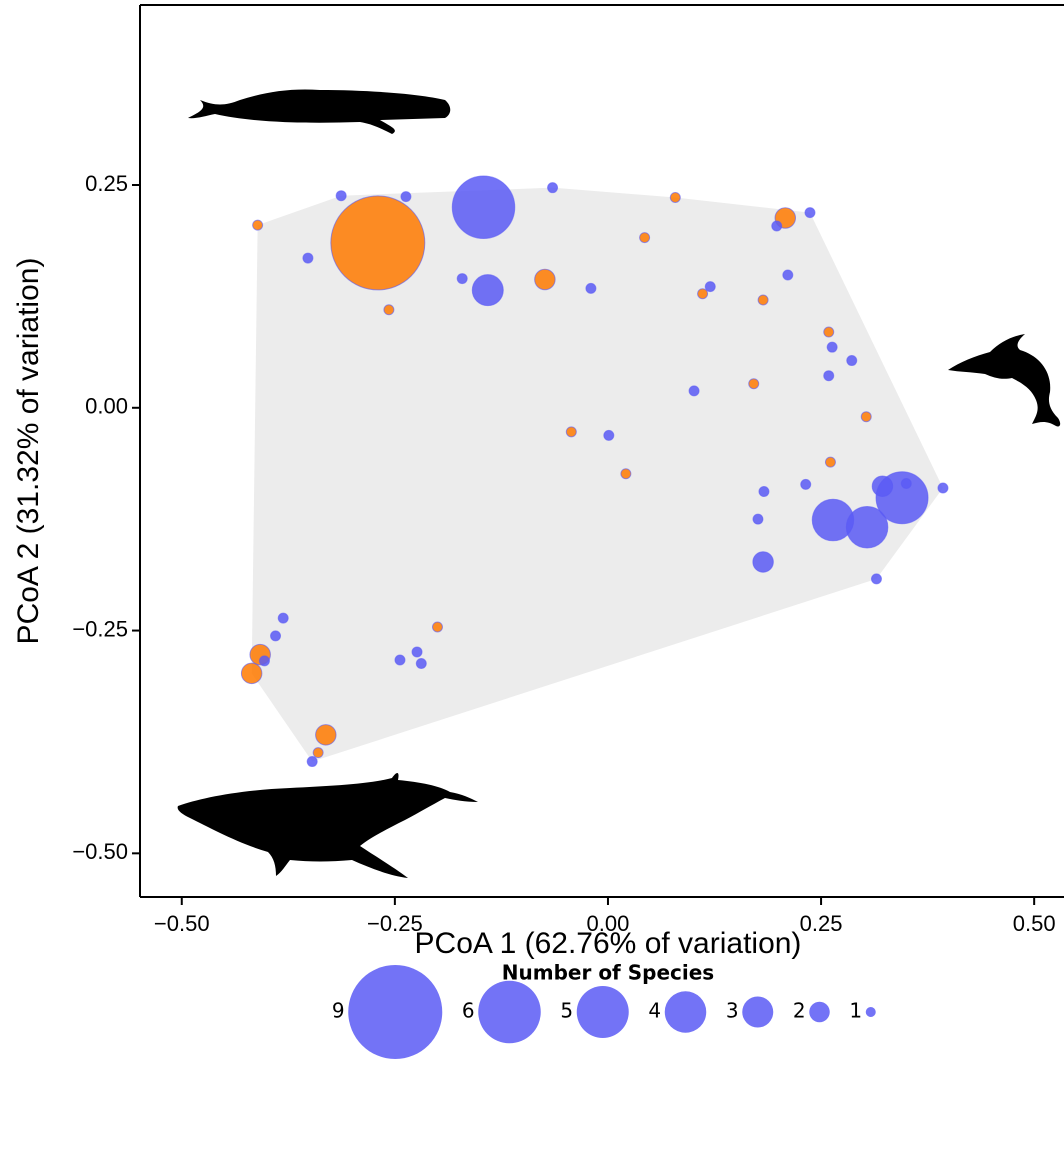 The width and height of the screenshot is (1064, 1170). What do you see at coordinates (182, 923) in the screenshot?
I see `x-tick-label: −0.50` at bounding box center [182, 923].